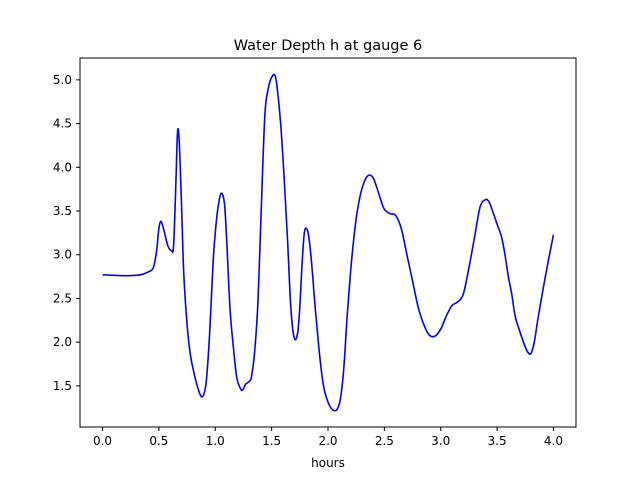  What do you see at coordinates (384, 441) in the screenshot?
I see `x-tick-label: 2.5` at bounding box center [384, 441].